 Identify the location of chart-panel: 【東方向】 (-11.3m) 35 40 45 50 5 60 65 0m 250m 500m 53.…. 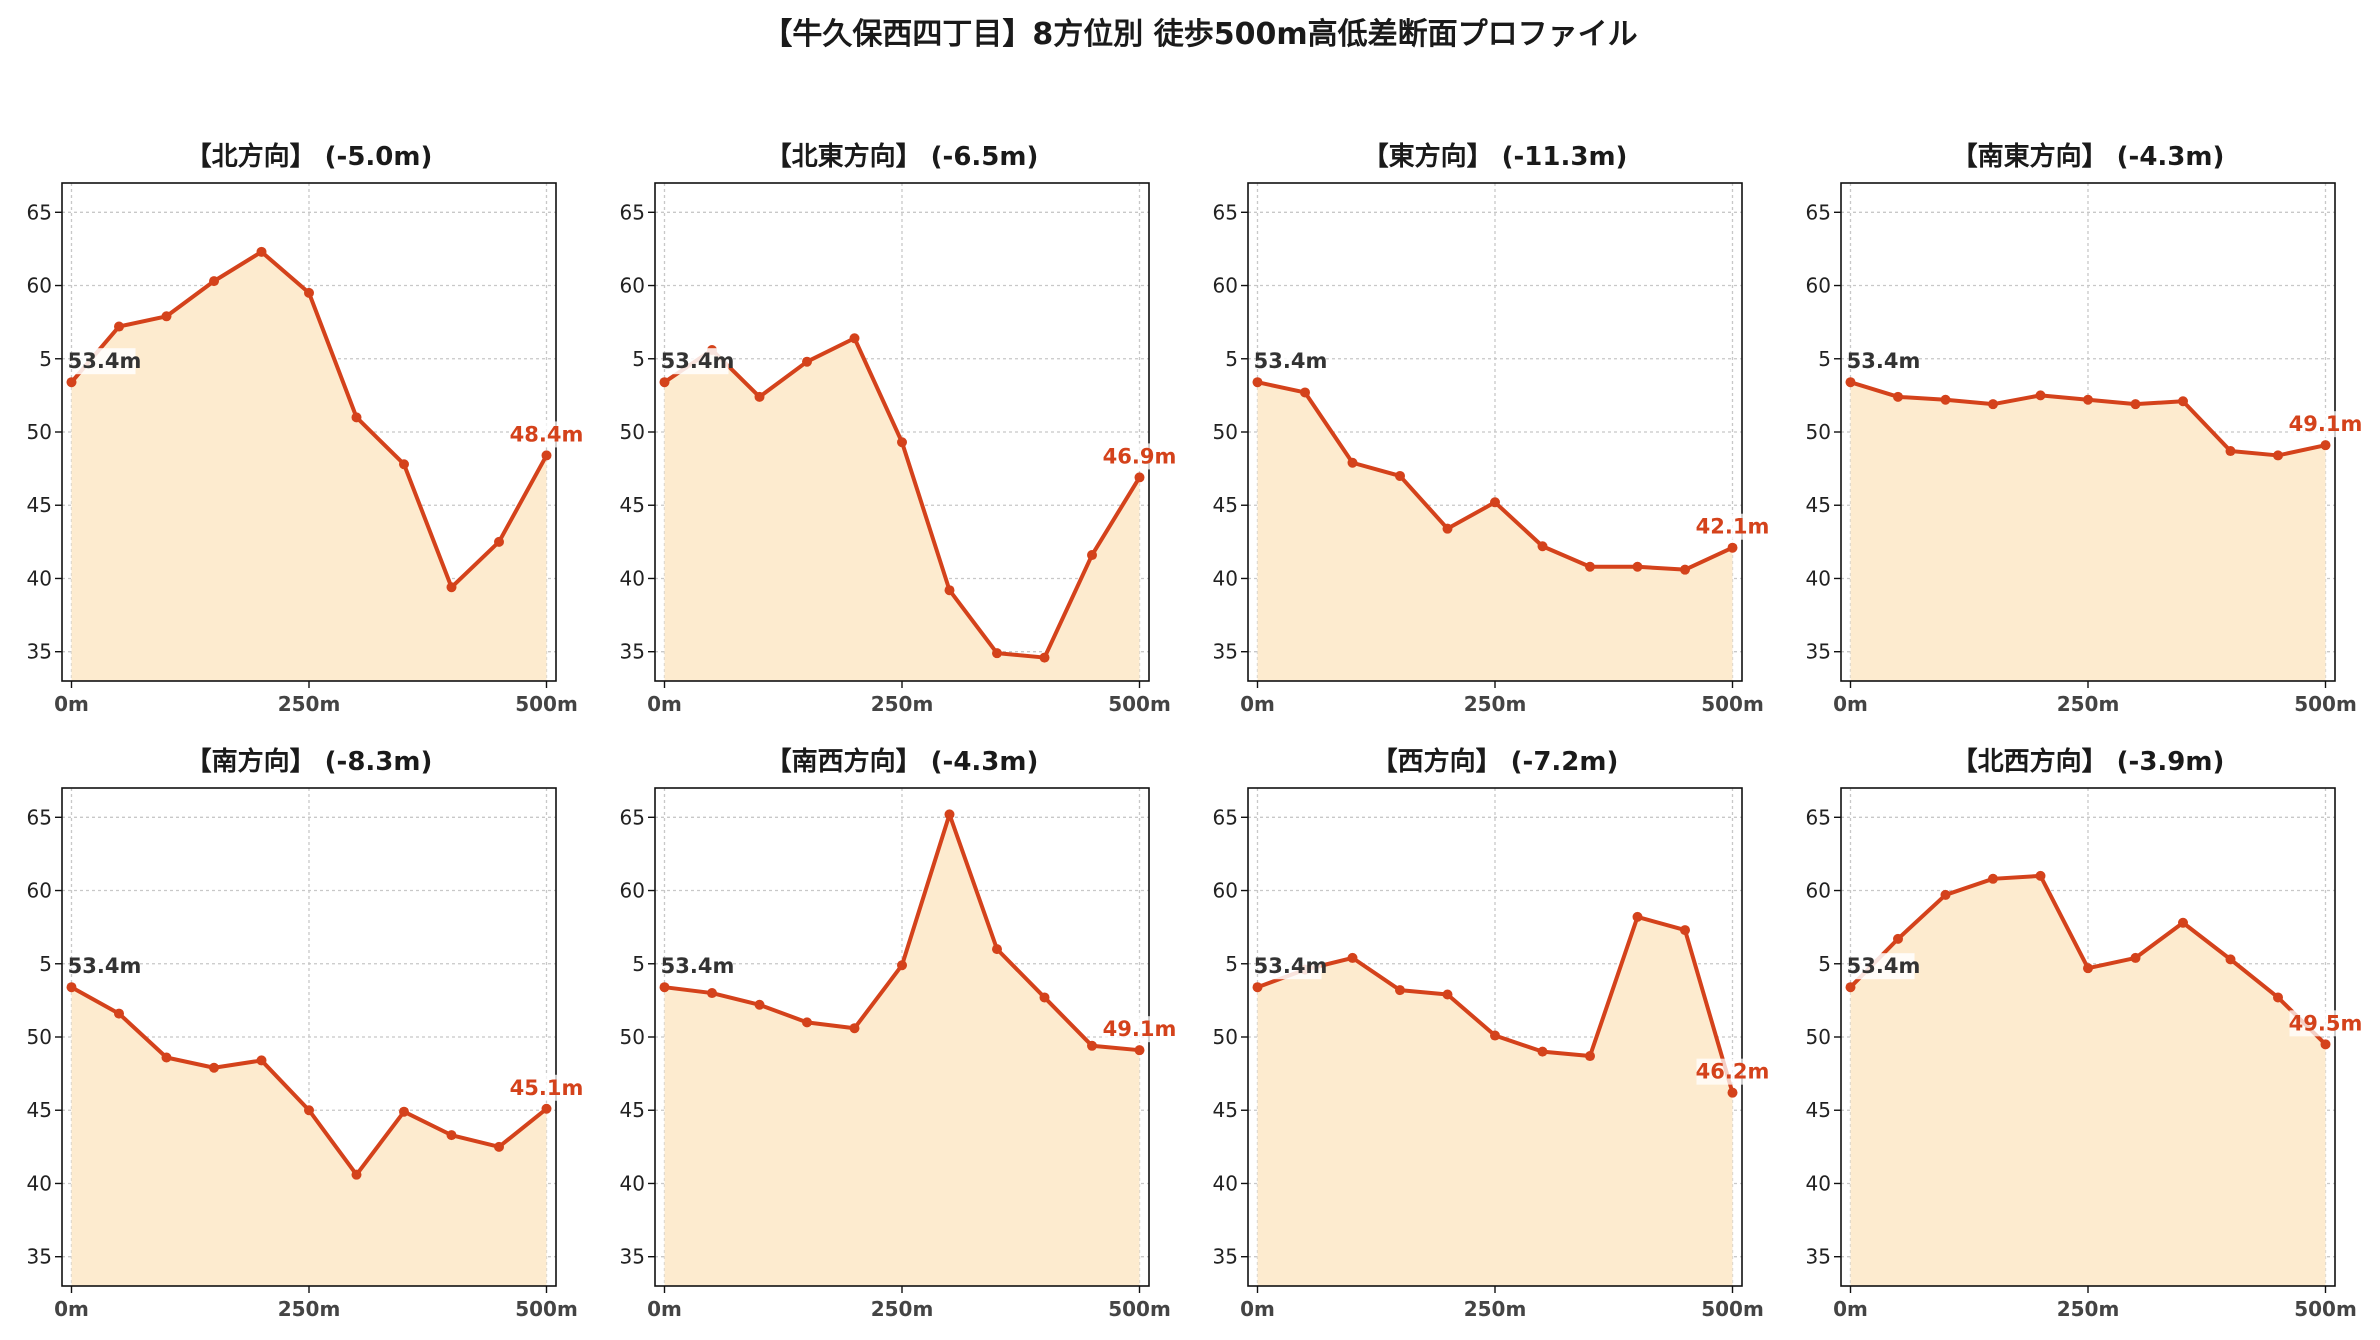
(1491, 428).